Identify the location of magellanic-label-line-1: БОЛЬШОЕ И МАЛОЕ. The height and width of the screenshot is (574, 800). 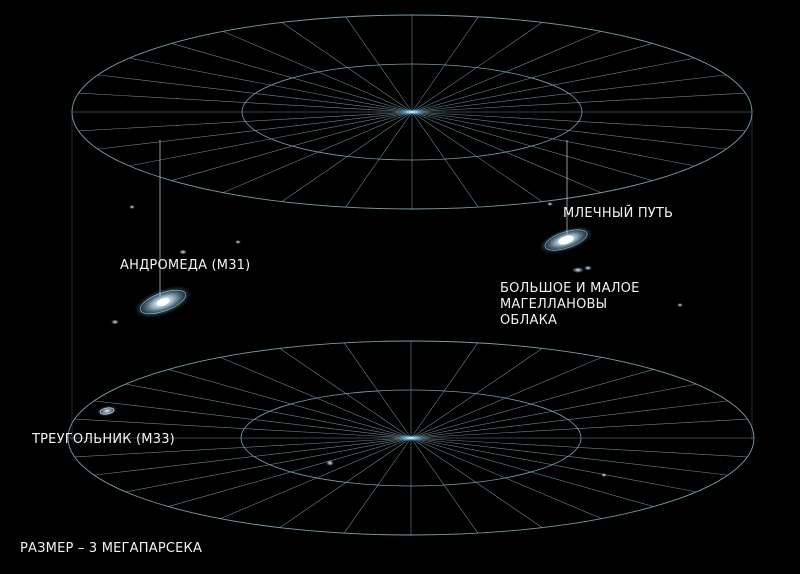
(570, 288).